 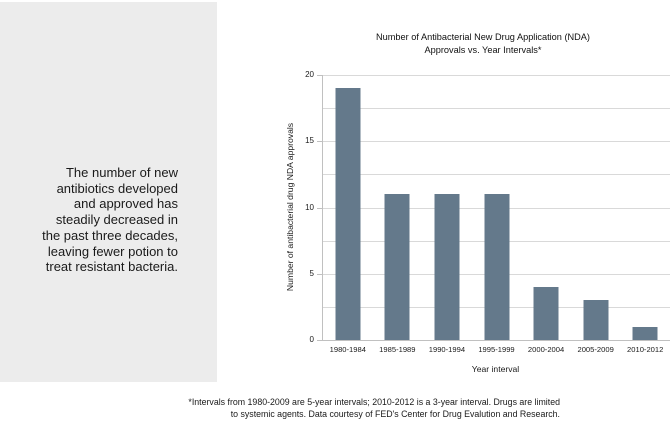 What do you see at coordinates (645, 349) in the screenshot?
I see `x-tick-label: 2010-2012` at bounding box center [645, 349].